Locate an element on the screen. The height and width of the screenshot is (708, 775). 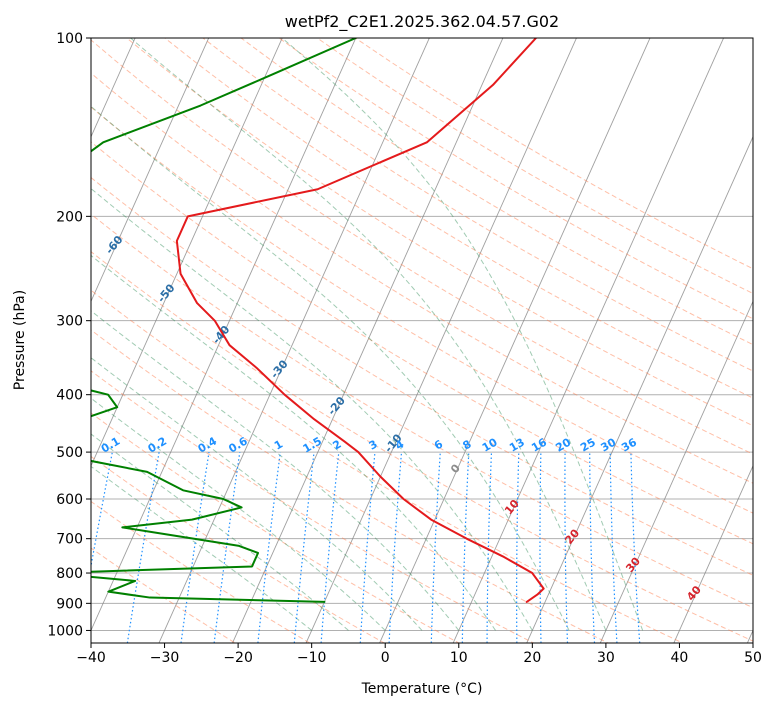
y-tick-label: 400 is located at coordinates (69, 396).